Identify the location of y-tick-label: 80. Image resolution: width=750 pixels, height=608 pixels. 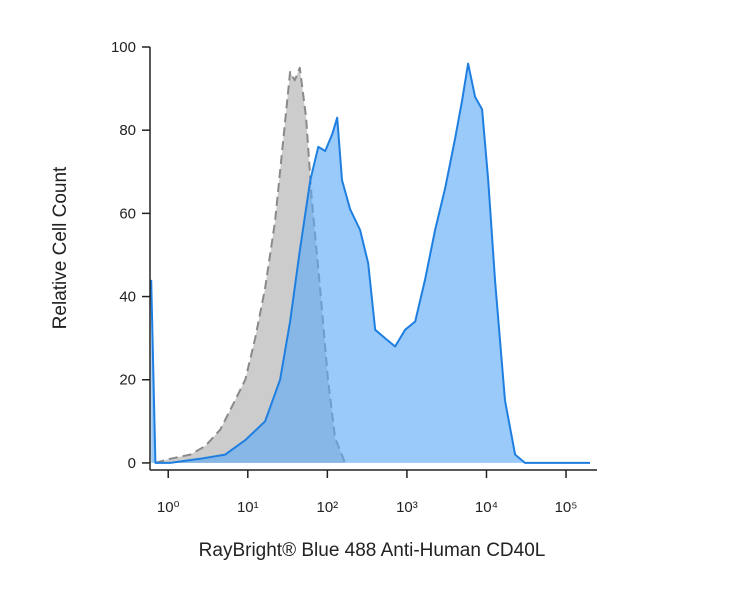
(127, 130).